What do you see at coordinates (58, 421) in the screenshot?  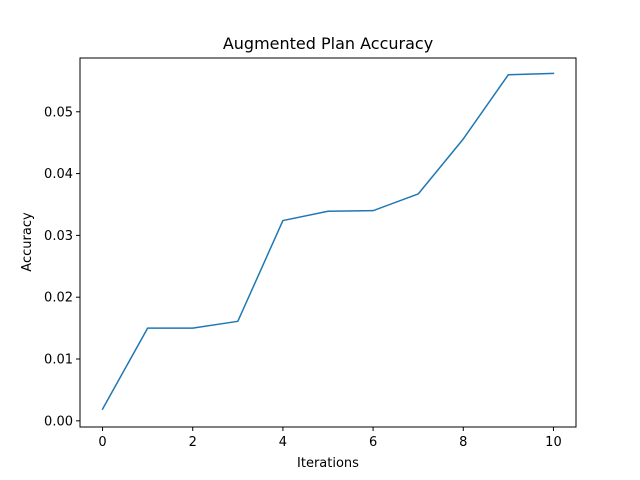 I see `y-tick-label: 0.00` at bounding box center [58, 421].